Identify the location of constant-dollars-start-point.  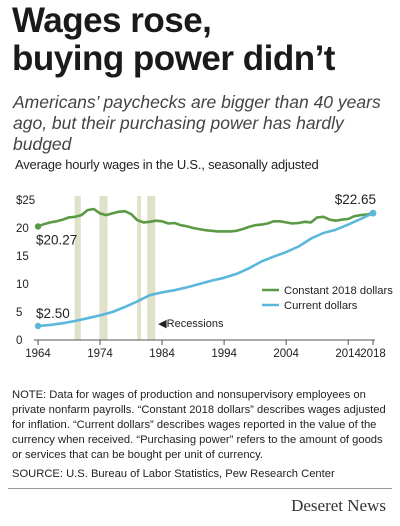
(38, 226).